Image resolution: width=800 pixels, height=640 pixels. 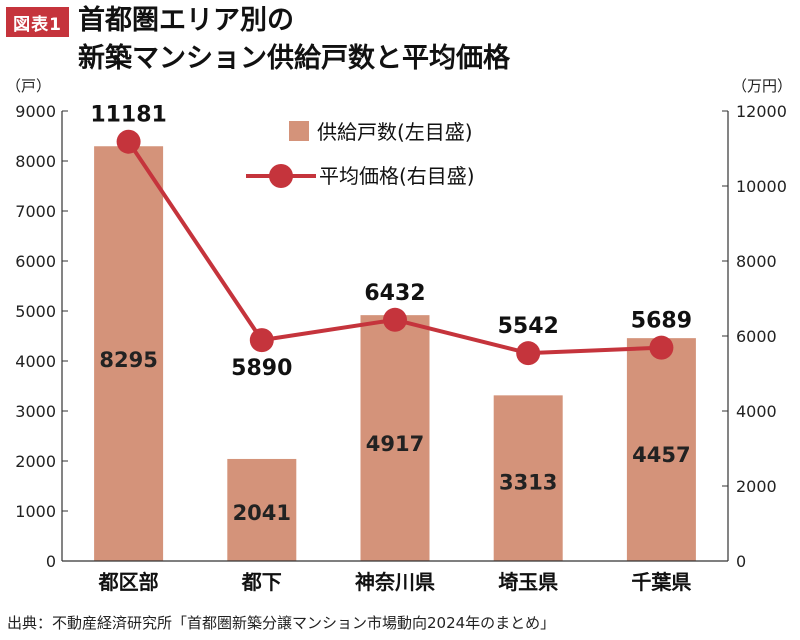 I want to click on right-tick-label: 10000, so click(x=761, y=186).